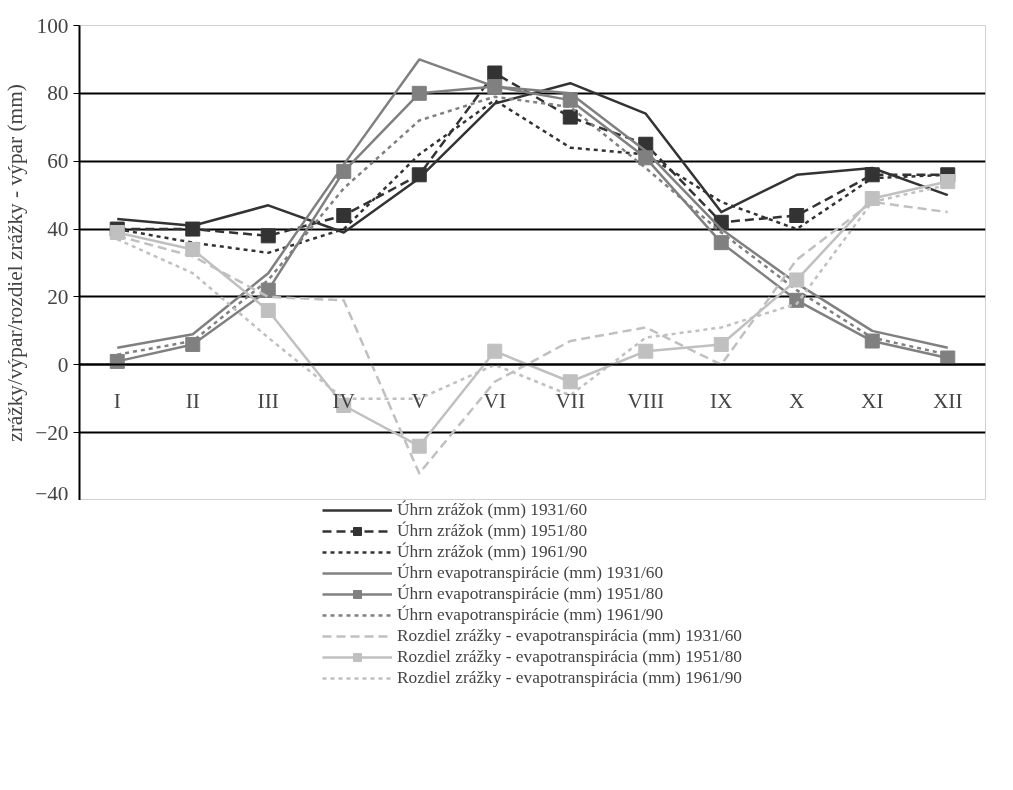 The height and width of the screenshot is (790, 1013). Describe the element at coordinates (58, 296) in the screenshot. I see `y-tick-label: 20` at that location.